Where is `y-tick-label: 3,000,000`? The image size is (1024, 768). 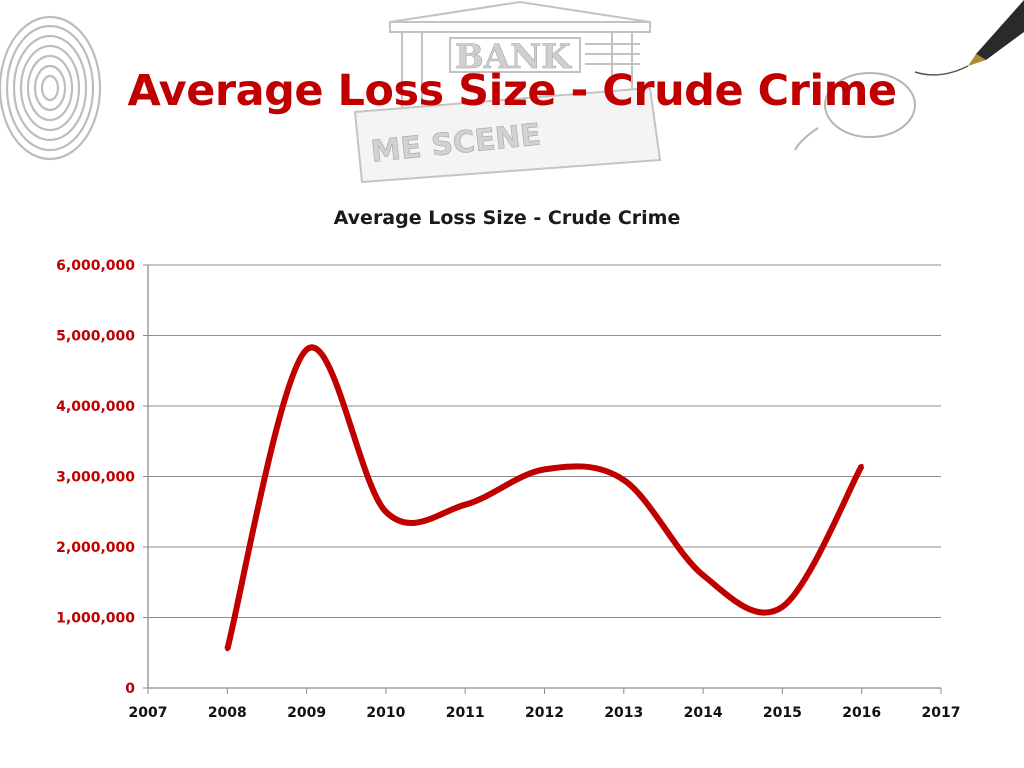 y-tick-label: 3,000,000 is located at coordinates (95, 478).